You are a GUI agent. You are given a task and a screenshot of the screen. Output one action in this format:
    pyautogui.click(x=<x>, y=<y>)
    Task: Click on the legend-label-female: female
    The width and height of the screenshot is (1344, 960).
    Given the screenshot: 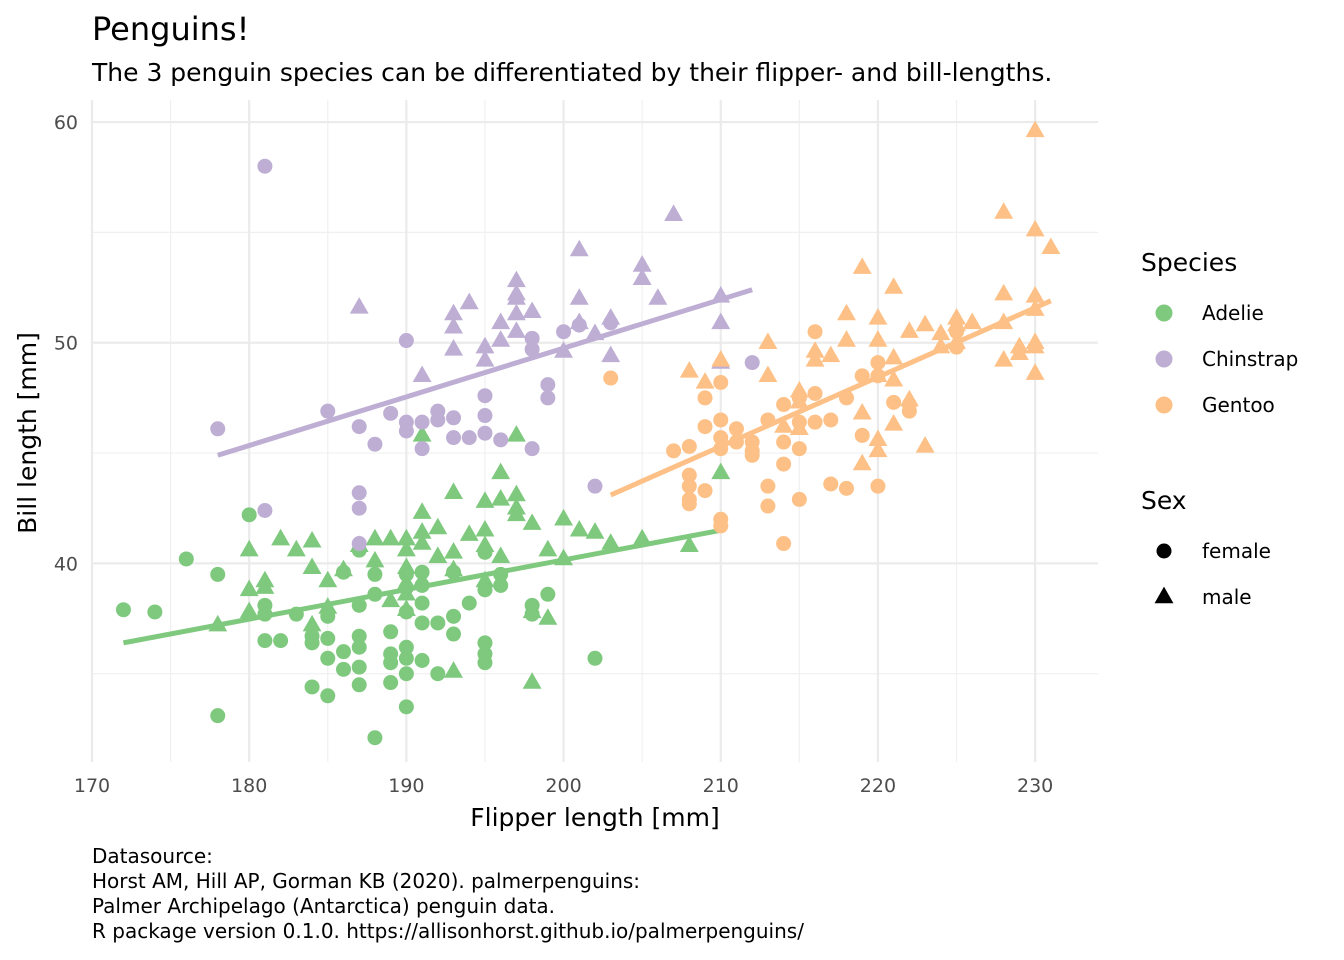 What is the action you would take?
    pyautogui.click(x=1236, y=551)
    